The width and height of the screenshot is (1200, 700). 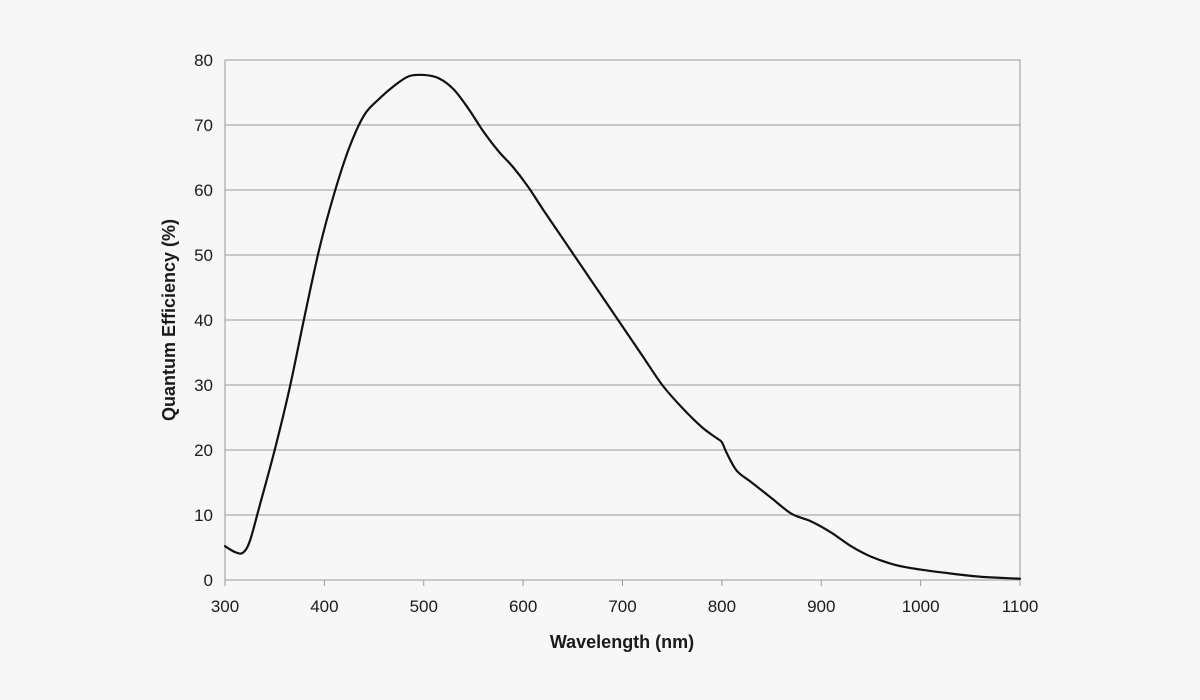 I want to click on x-tick-label: 900, so click(x=821, y=606).